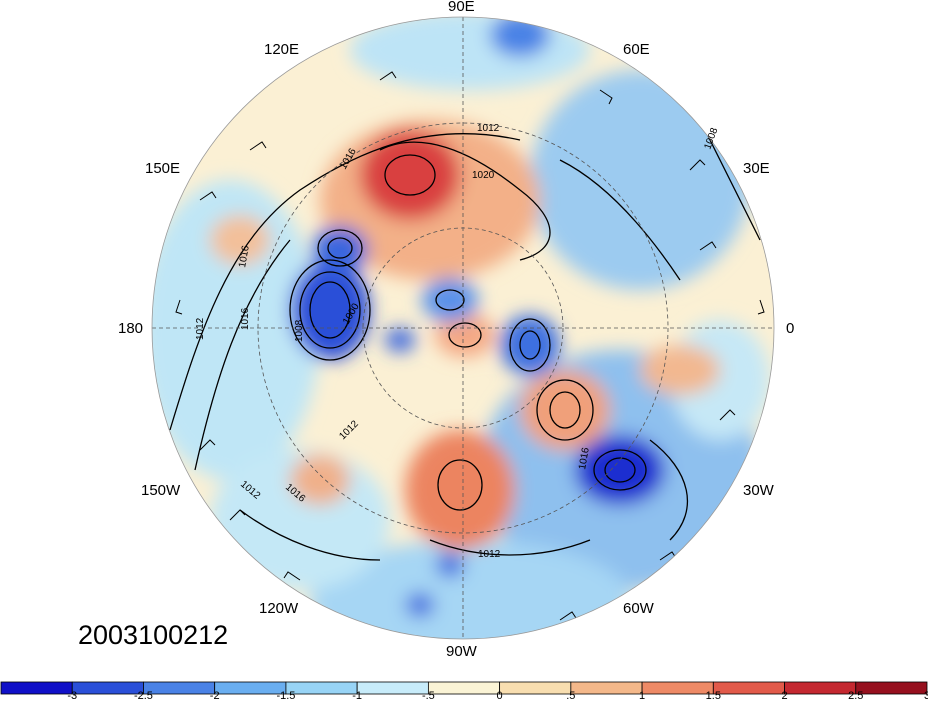 This screenshot has height=702, width=928. Describe the element at coordinates (286, 696) in the screenshot. I see `colorbar-tick-label: -1.5` at that location.